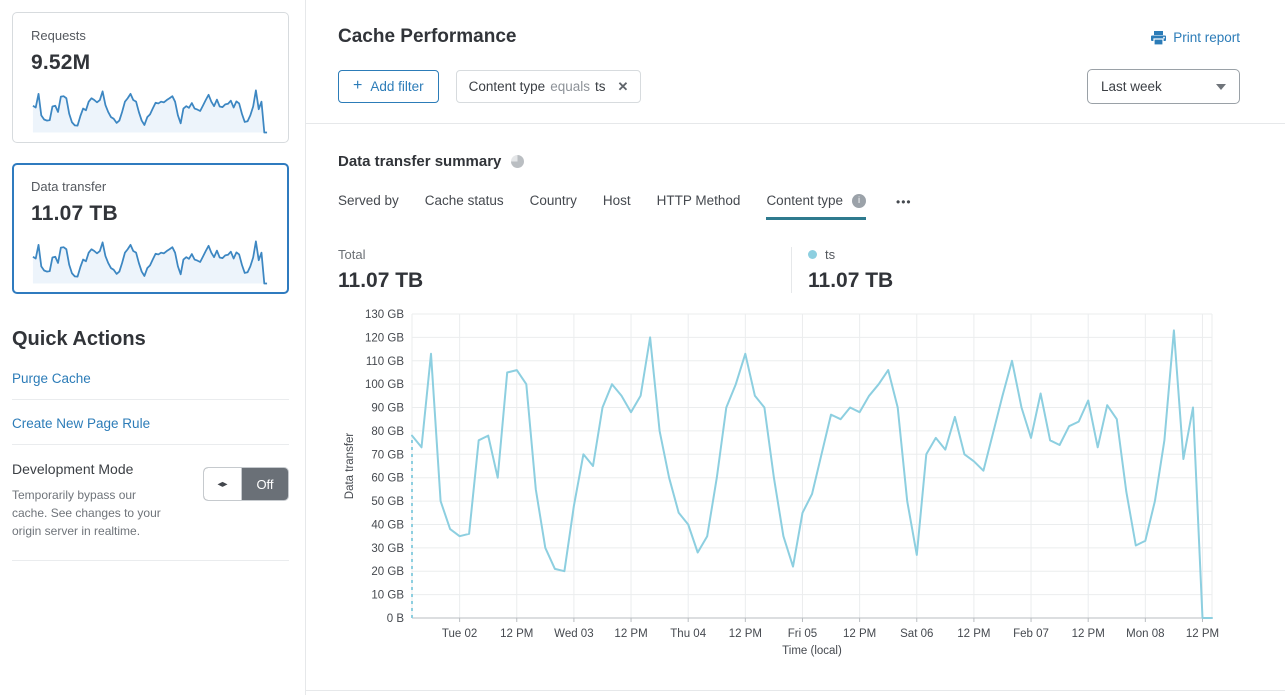 The height and width of the screenshot is (695, 1285). Describe the element at coordinates (61, 62) in the screenshot. I see `requests-card-value: 9.52M` at that location.